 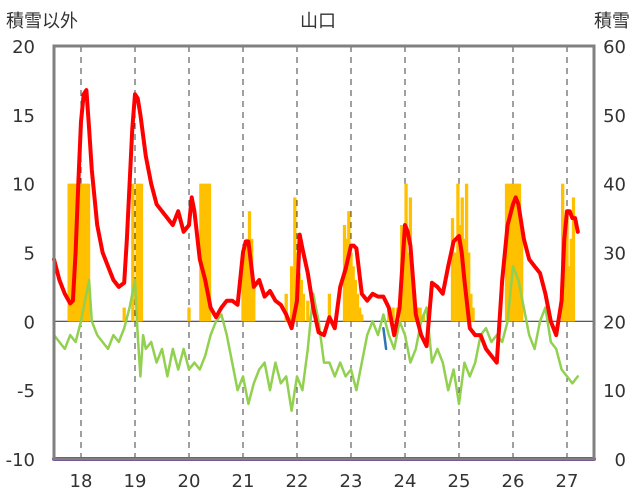 What do you see at coordinates (42, 21) in the screenshot?
I see `left-axis-title: 積雪以外` at bounding box center [42, 21].